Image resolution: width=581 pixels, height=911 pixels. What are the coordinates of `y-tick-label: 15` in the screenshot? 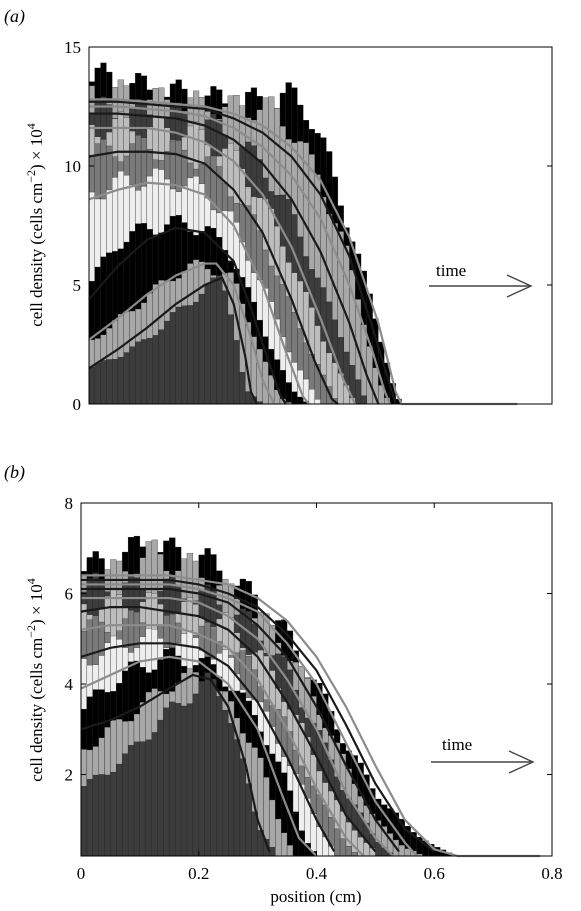 It's located at (72, 47).